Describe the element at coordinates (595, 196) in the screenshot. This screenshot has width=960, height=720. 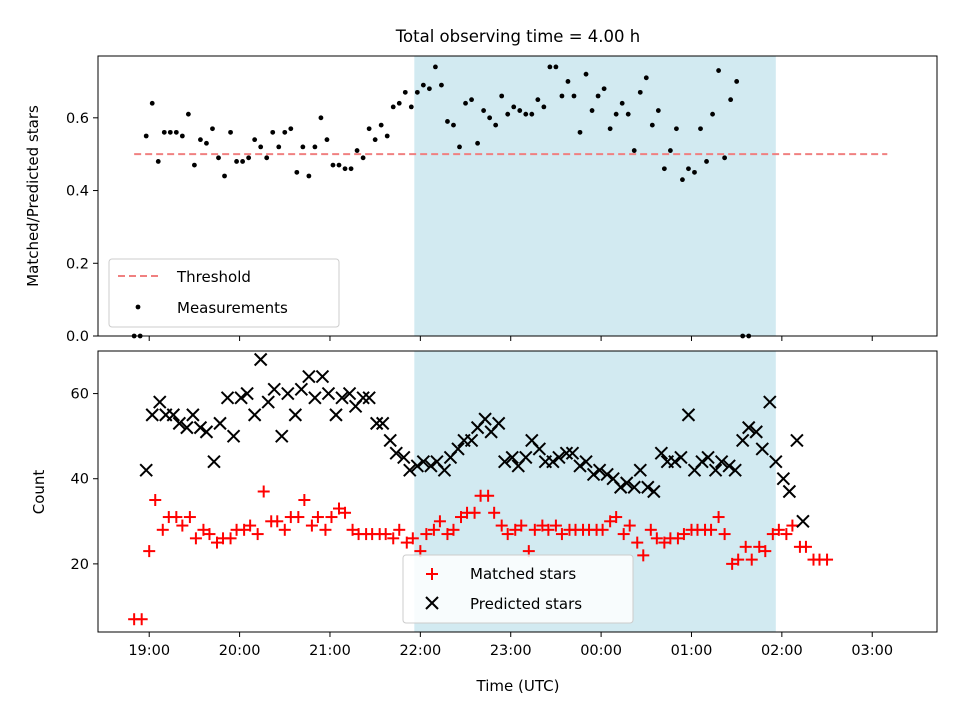
I see `top-highlight-span` at that location.